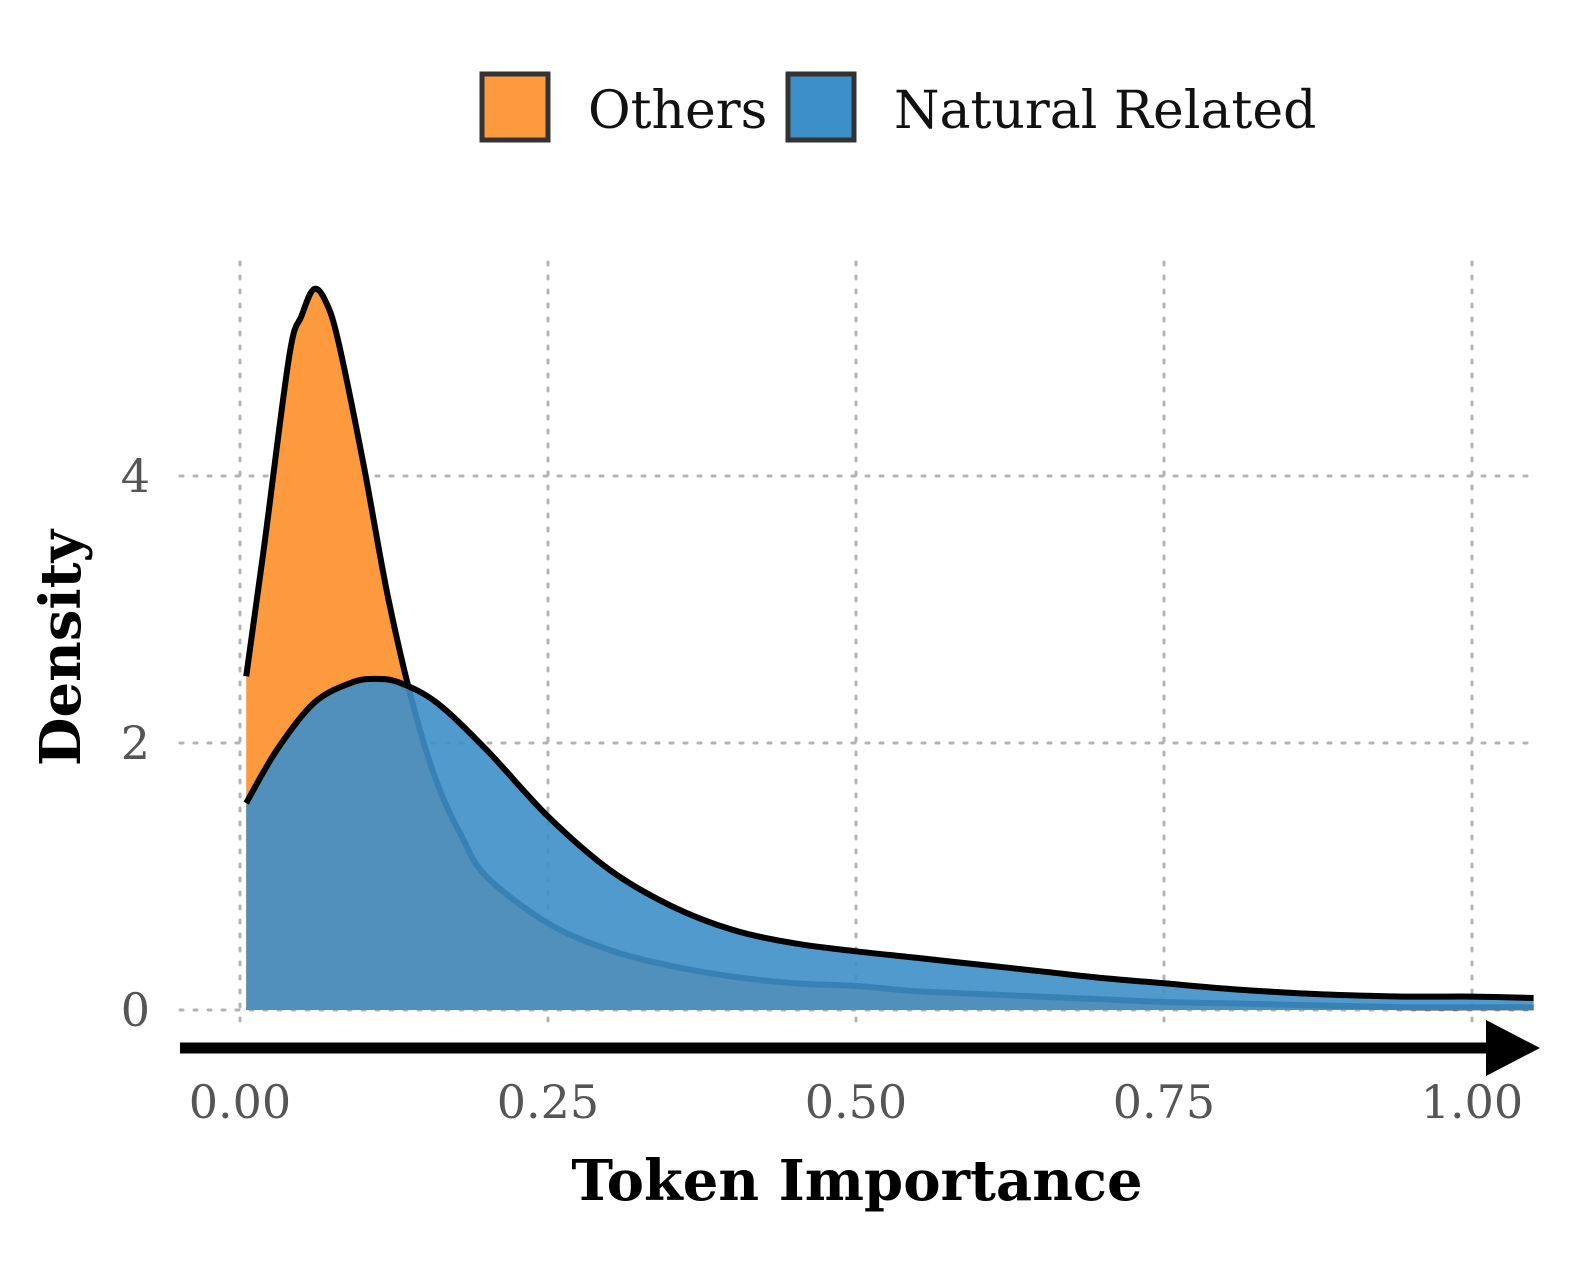 The image size is (1578, 1262). I want to click on x-axis-arrowhead-icon, so click(1513, 1048).